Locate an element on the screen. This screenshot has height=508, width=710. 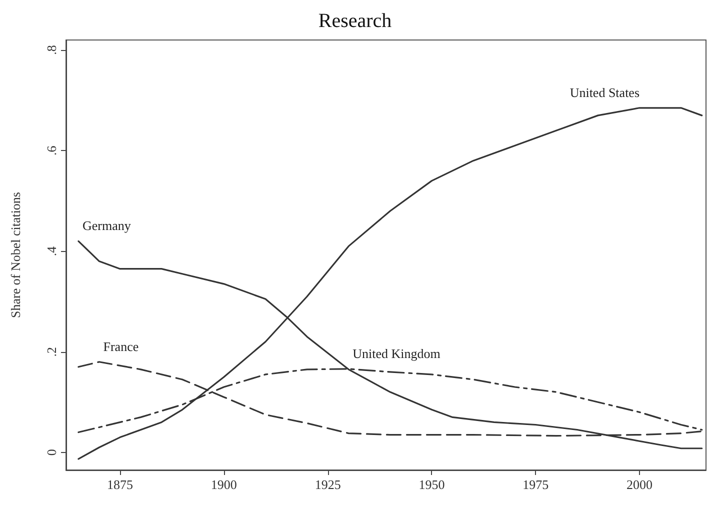
series-label: France is located at coordinates (121, 346).